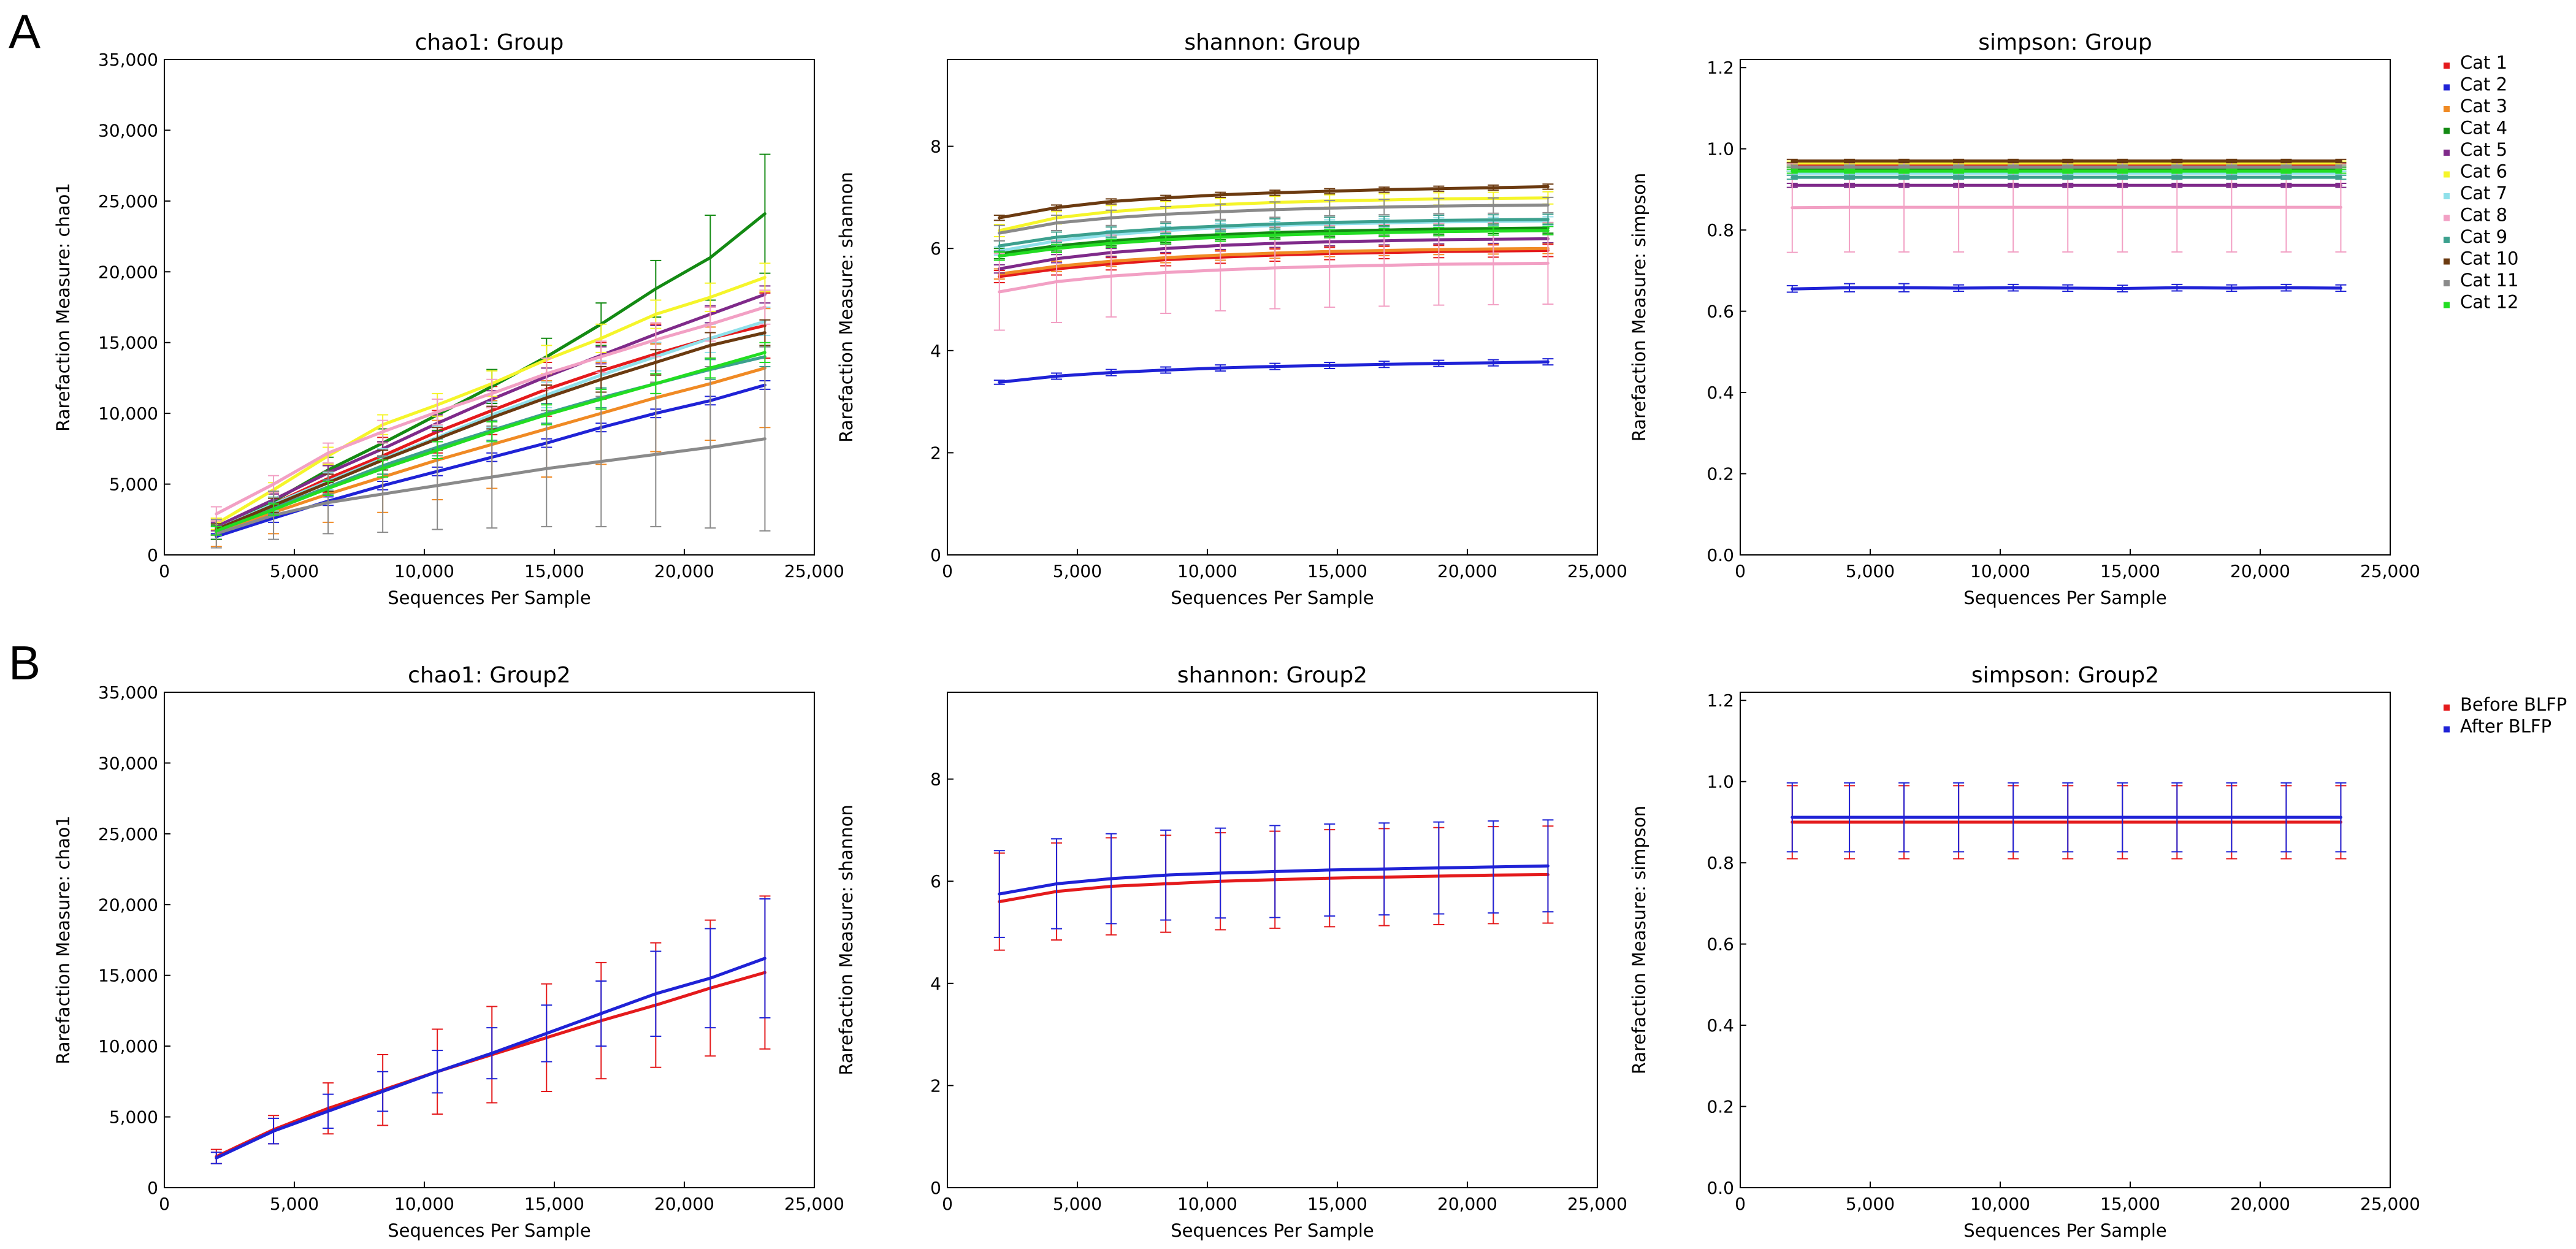 The height and width of the screenshot is (1249, 2576). What do you see at coordinates (2483, 106) in the screenshot?
I see `legend-label: Cat 3` at bounding box center [2483, 106].